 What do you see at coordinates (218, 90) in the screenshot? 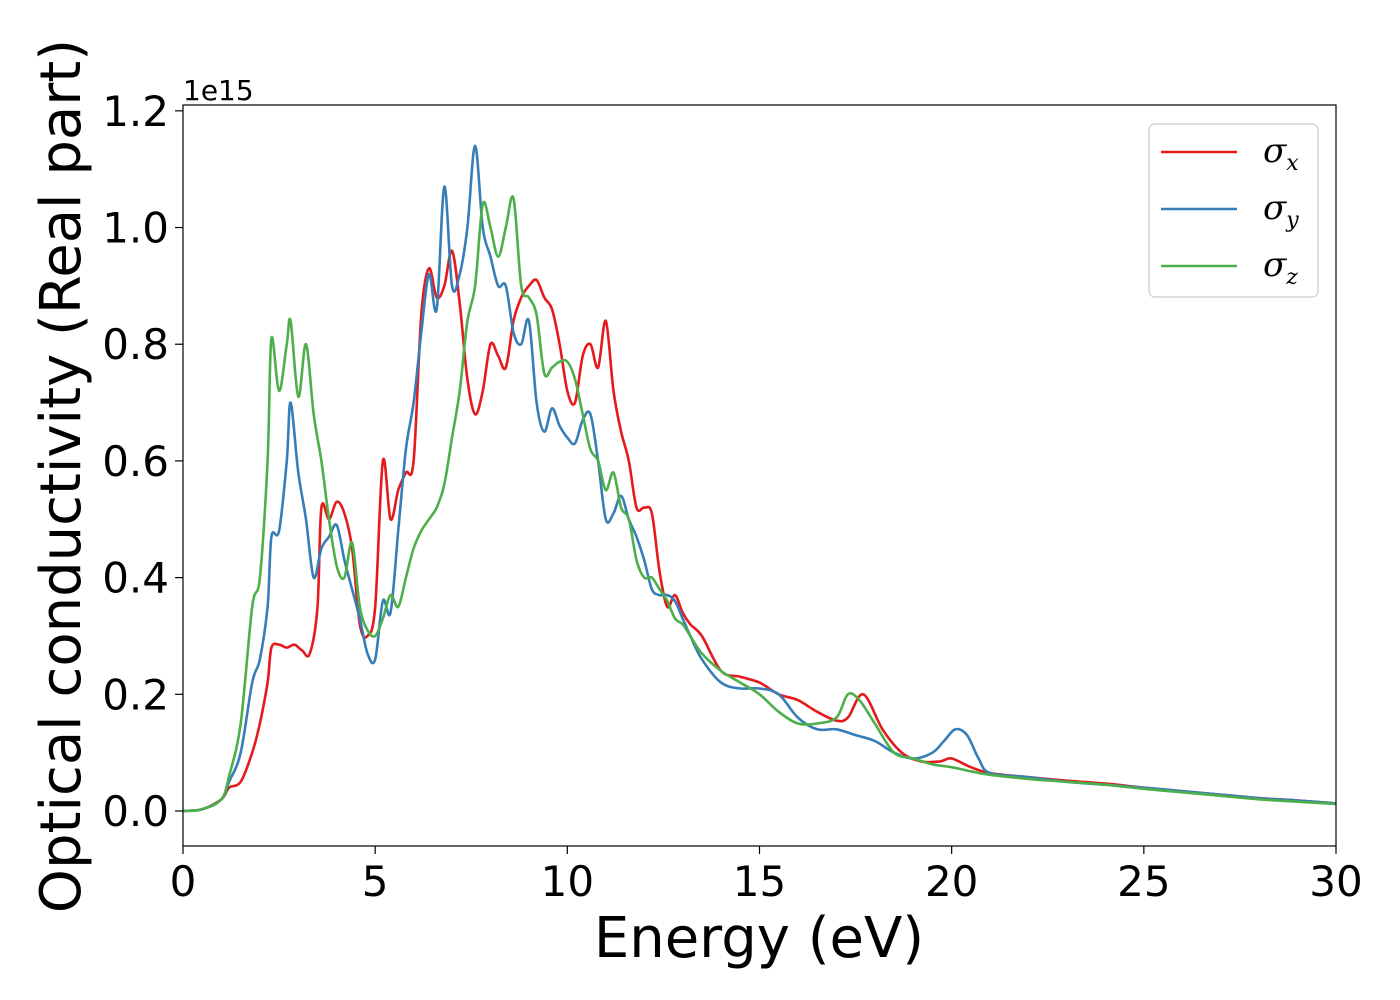
I see `y-offset-label: 1e15` at bounding box center [218, 90].